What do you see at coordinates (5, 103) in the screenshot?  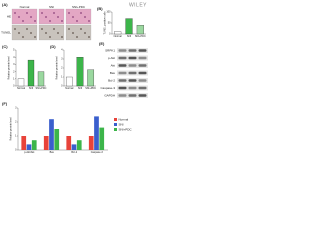 I see `panel-label: (F)` at bounding box center [5, 103].